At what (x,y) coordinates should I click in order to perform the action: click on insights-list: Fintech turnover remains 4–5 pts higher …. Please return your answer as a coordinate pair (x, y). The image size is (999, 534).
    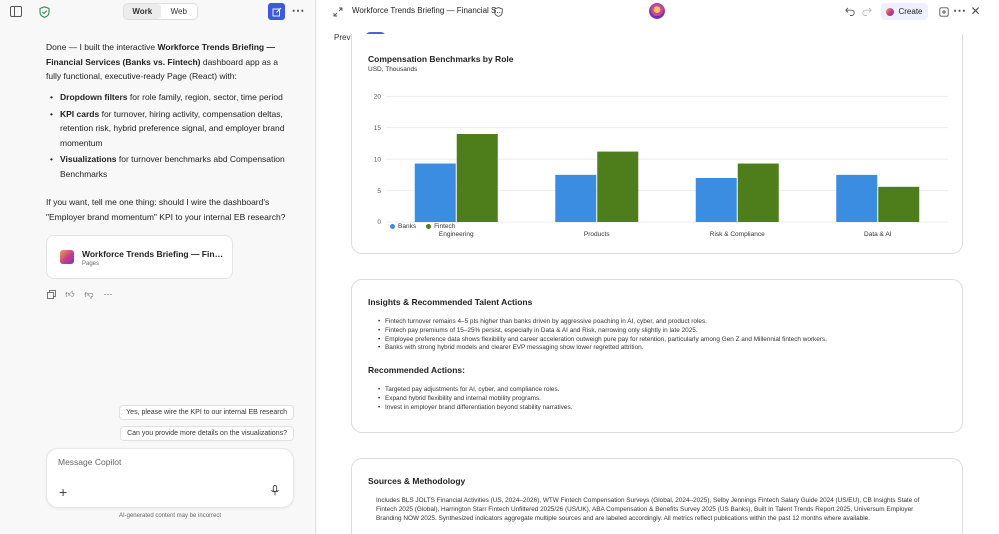
    Looking at the image, I should click on (663, 335).